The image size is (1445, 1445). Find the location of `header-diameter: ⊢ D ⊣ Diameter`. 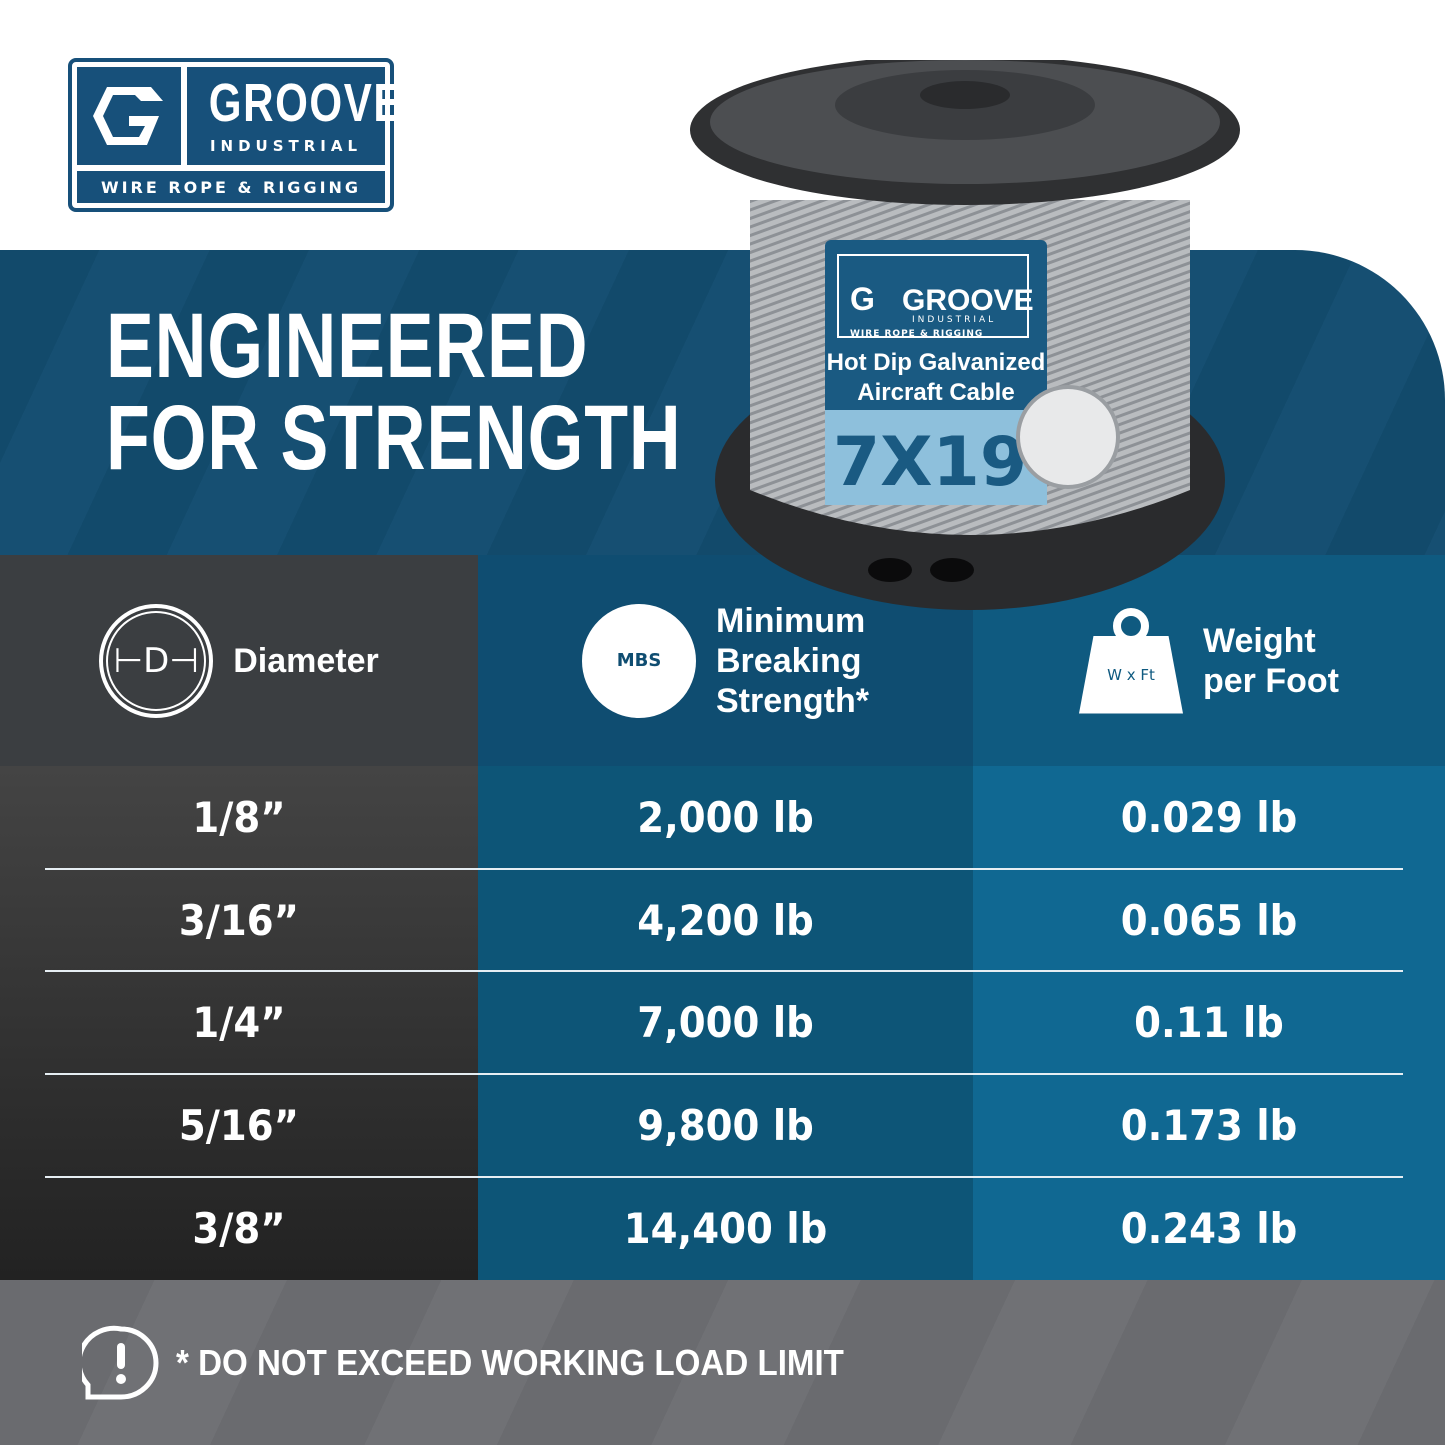

header-diameter: ⊢ D ⊣ Diameter is located at coordinates (239, 660).